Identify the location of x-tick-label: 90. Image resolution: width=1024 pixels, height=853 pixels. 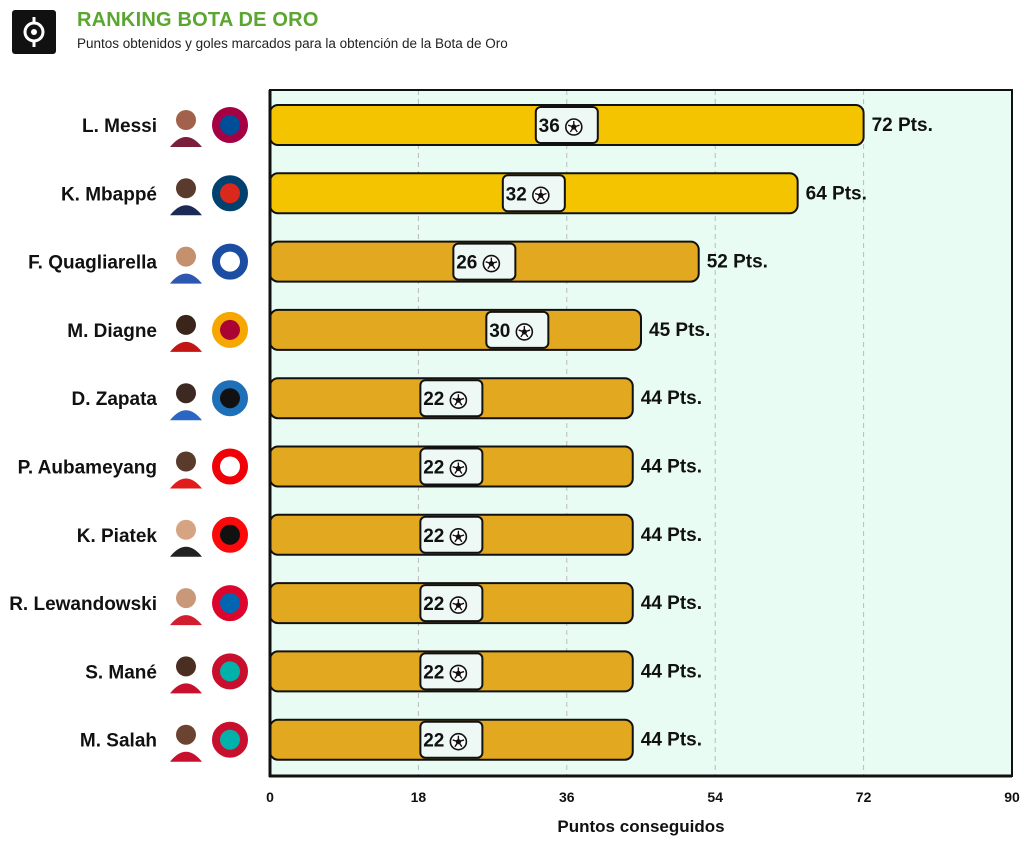
(1012, 797).